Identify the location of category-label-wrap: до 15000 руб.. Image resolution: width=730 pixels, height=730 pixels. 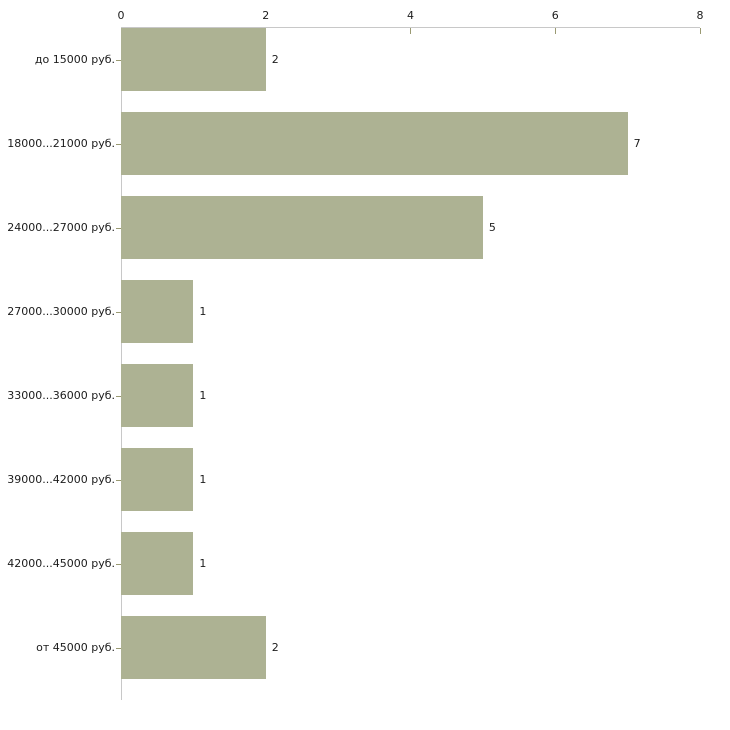
(57, 59).